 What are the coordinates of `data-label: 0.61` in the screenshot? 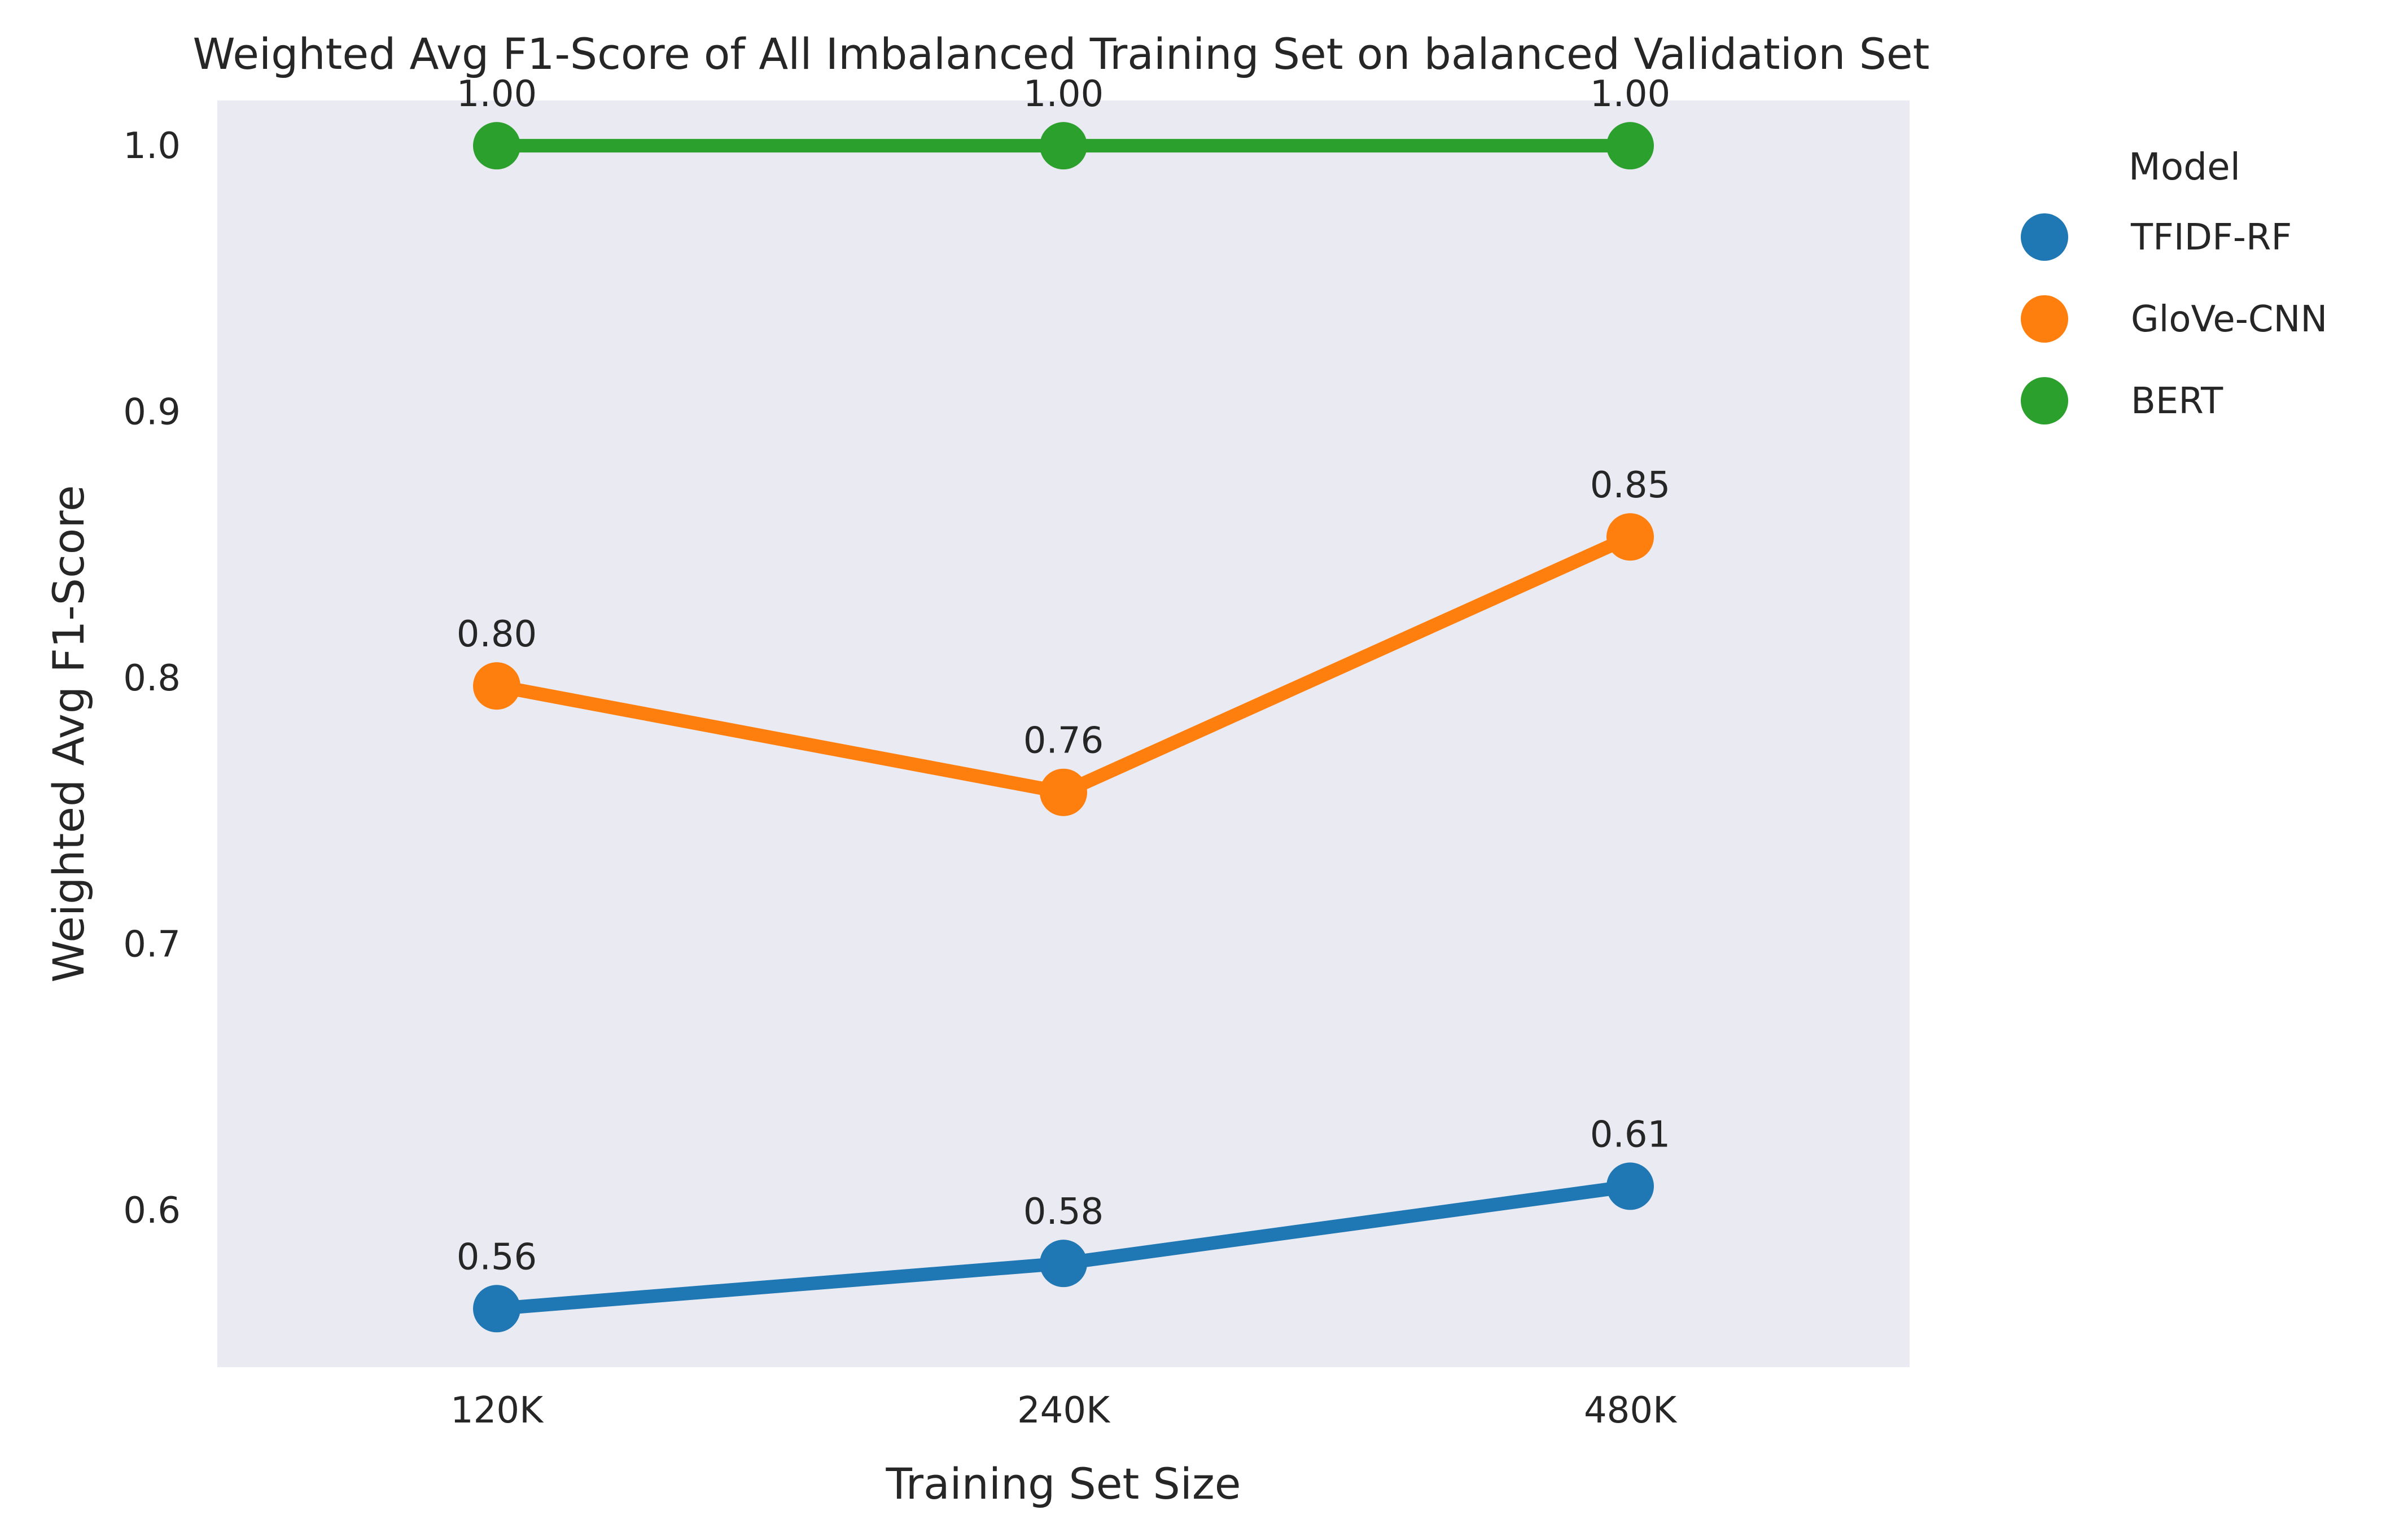 It's located at (1631, 1134).